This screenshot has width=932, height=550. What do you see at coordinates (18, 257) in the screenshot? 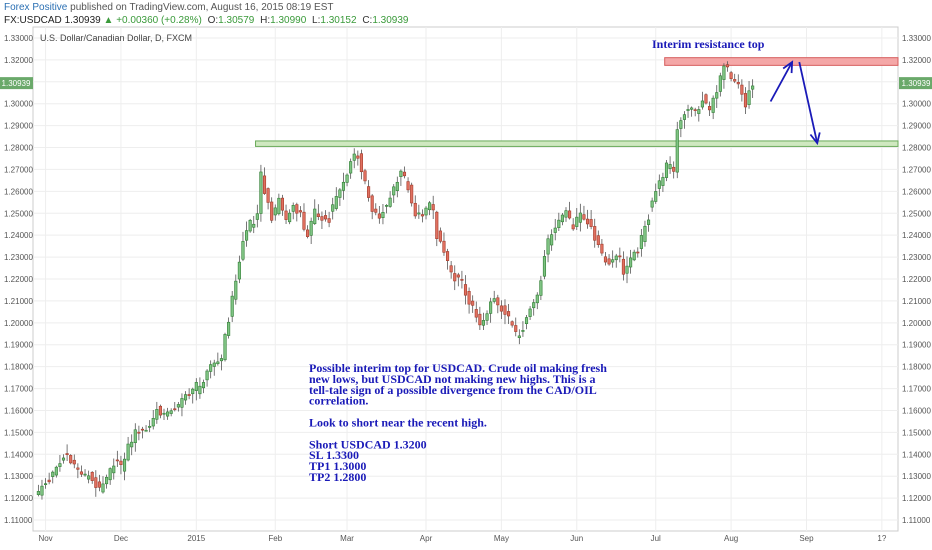
I see `y-tick-label-left: 1.23000` at bounding box center [18, 257].